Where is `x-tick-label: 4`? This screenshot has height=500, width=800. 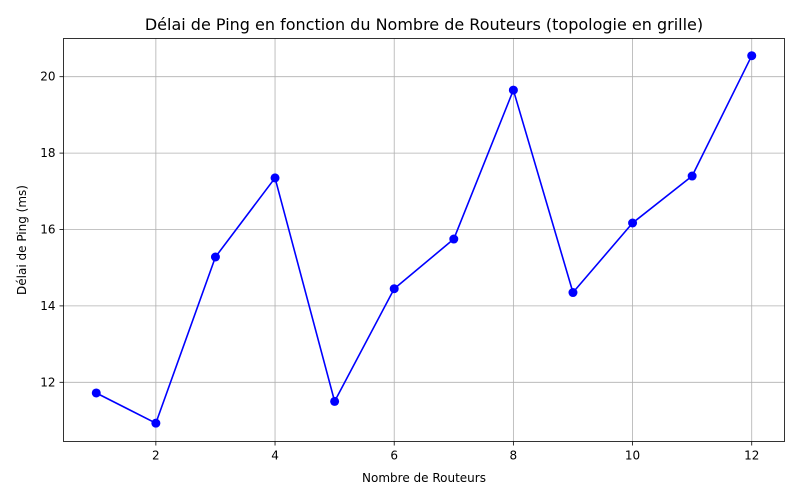 x-tick-label: 4 is located at coordinates (275, 456).